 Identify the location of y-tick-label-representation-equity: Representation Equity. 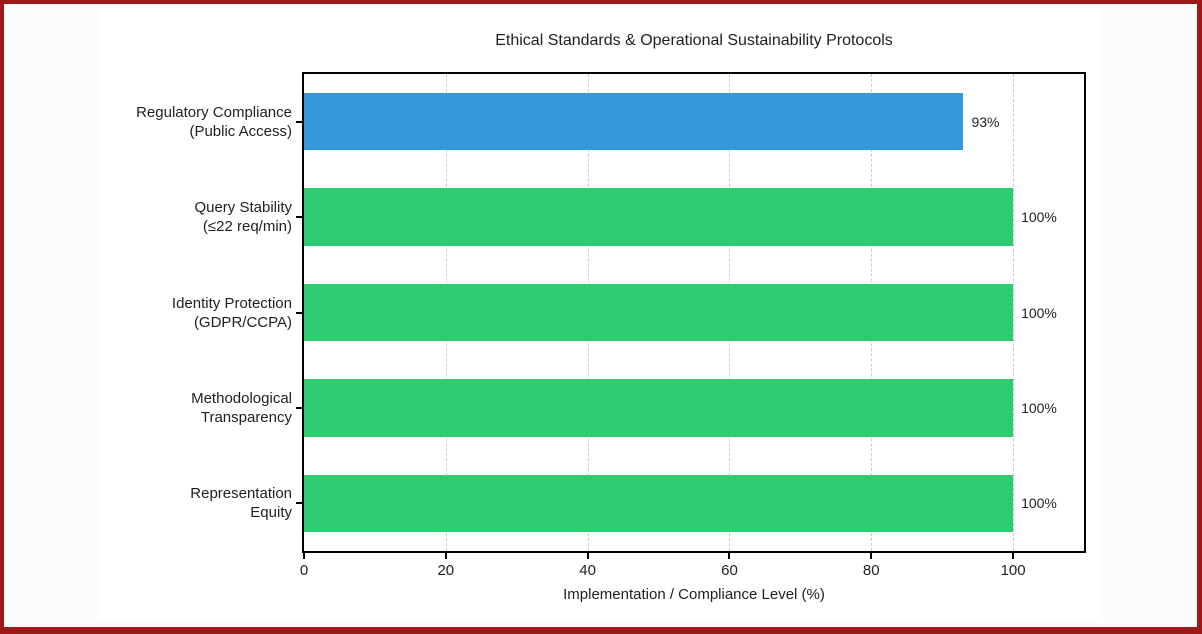
(195, 503).